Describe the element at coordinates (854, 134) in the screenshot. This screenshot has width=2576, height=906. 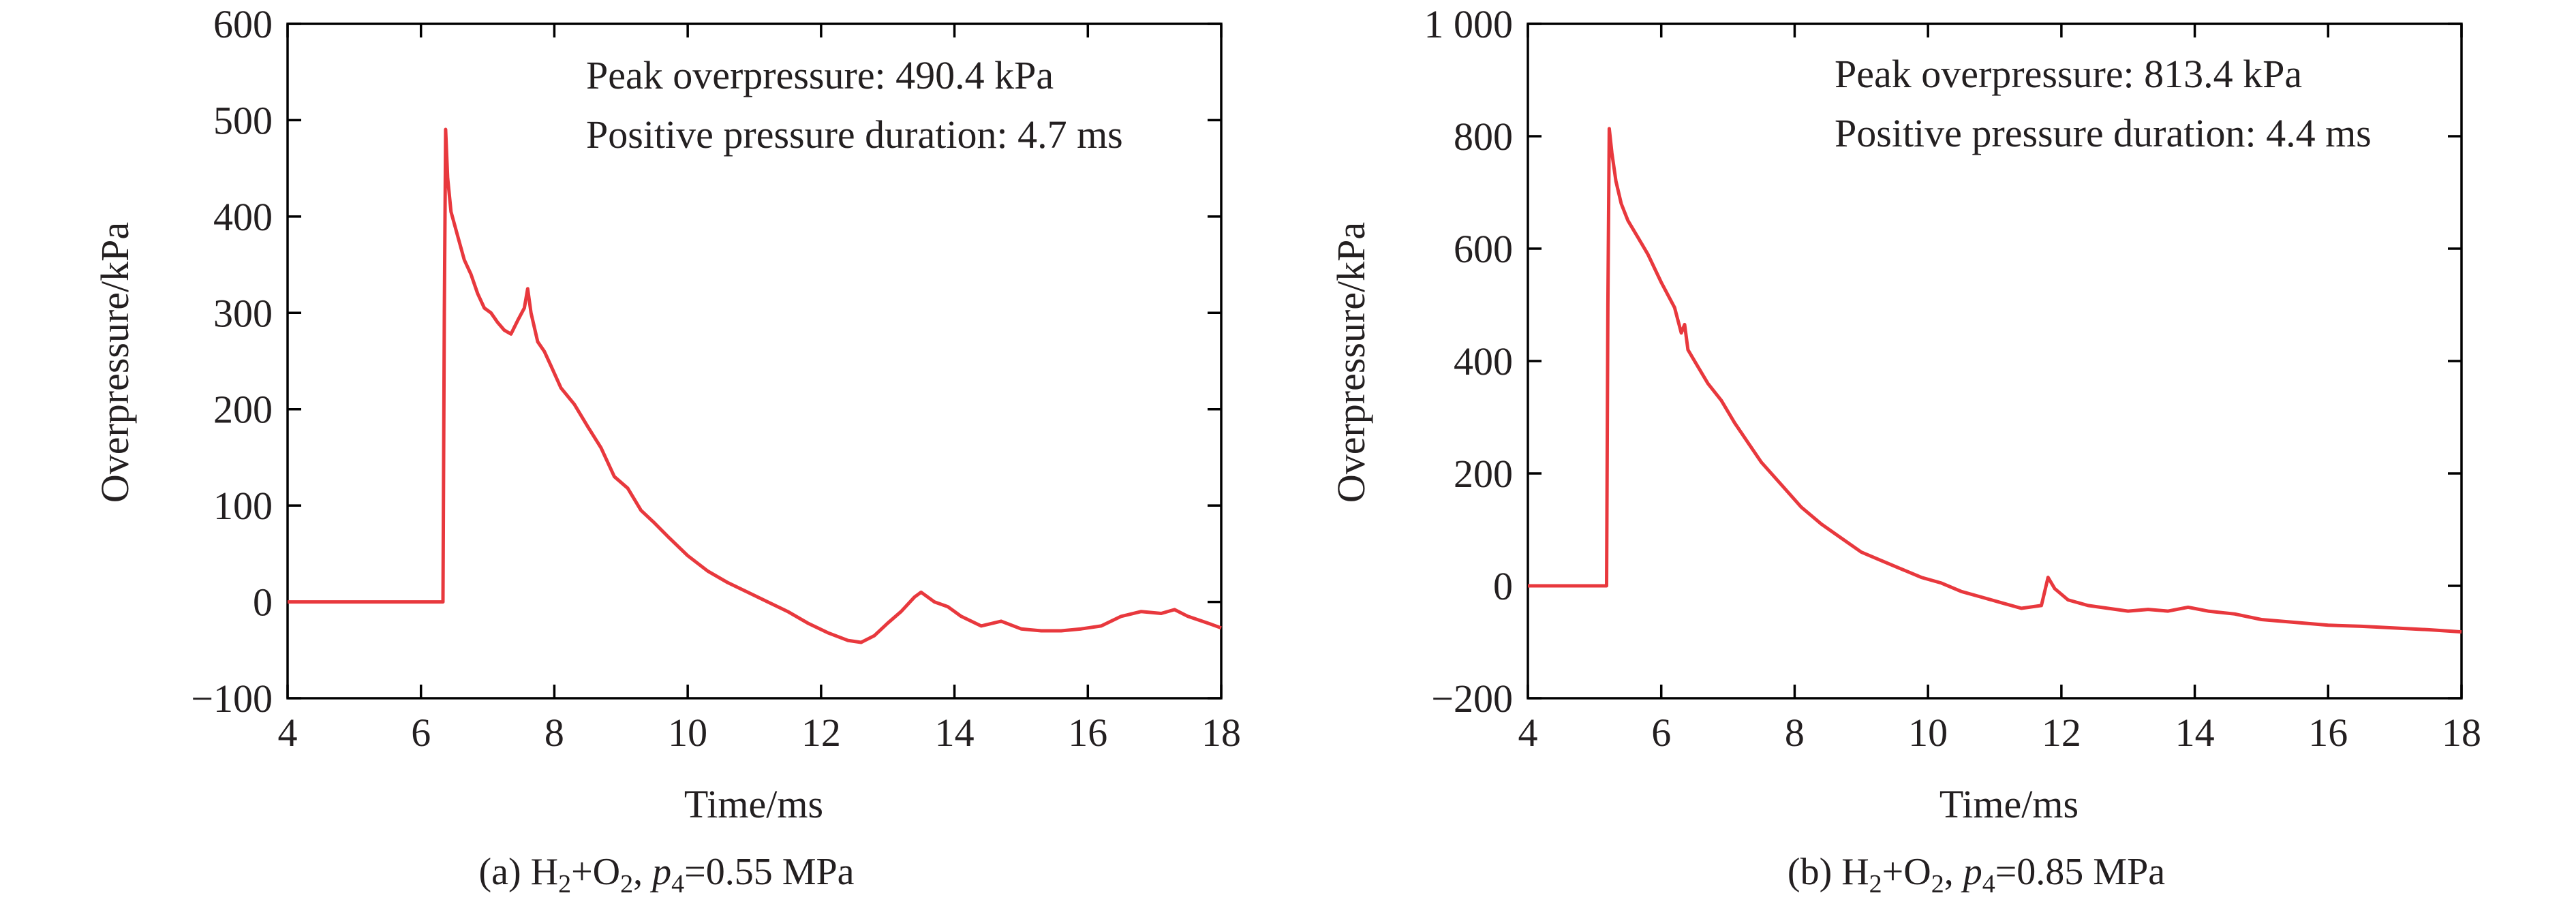
I see `annotation-duration-a: Positive pressure duration: 4.7 ms` at that location.